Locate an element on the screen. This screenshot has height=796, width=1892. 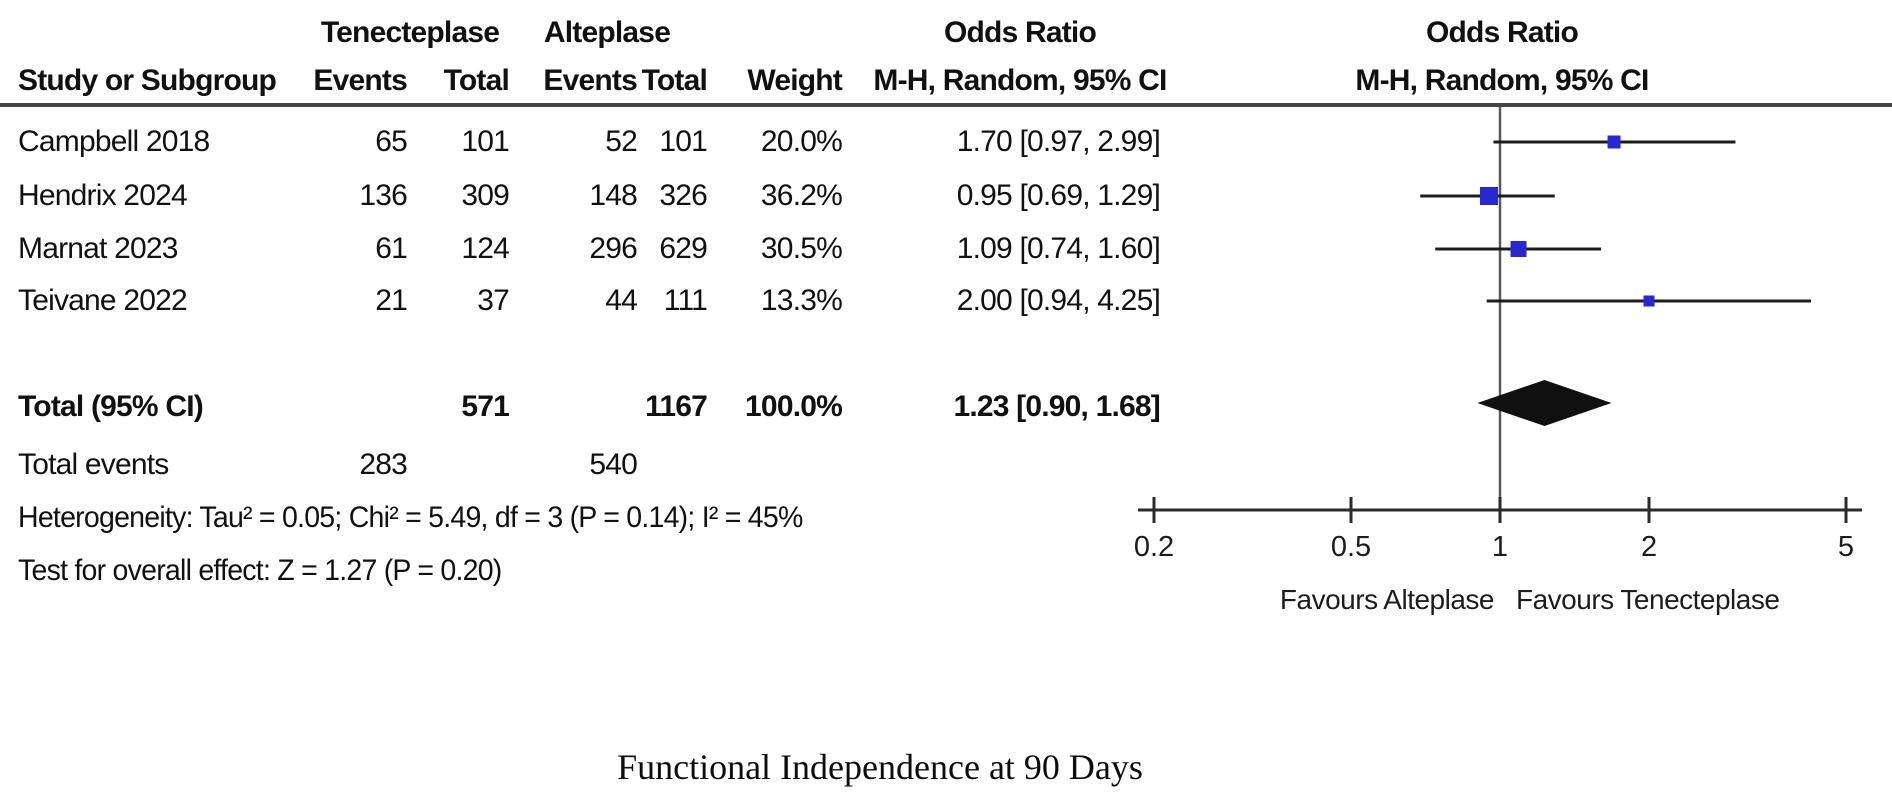
cell-ci: 0.95 [0.69, 1.29] is located at coordinates (1058, 195).